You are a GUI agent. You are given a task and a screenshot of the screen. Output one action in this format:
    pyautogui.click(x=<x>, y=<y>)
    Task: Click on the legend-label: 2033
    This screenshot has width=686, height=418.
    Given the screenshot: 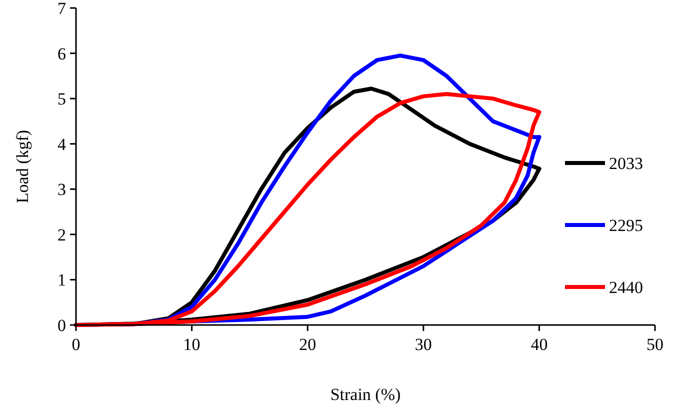 What is the action you would take?
    pyautogui.click(x=626, y=163)
    